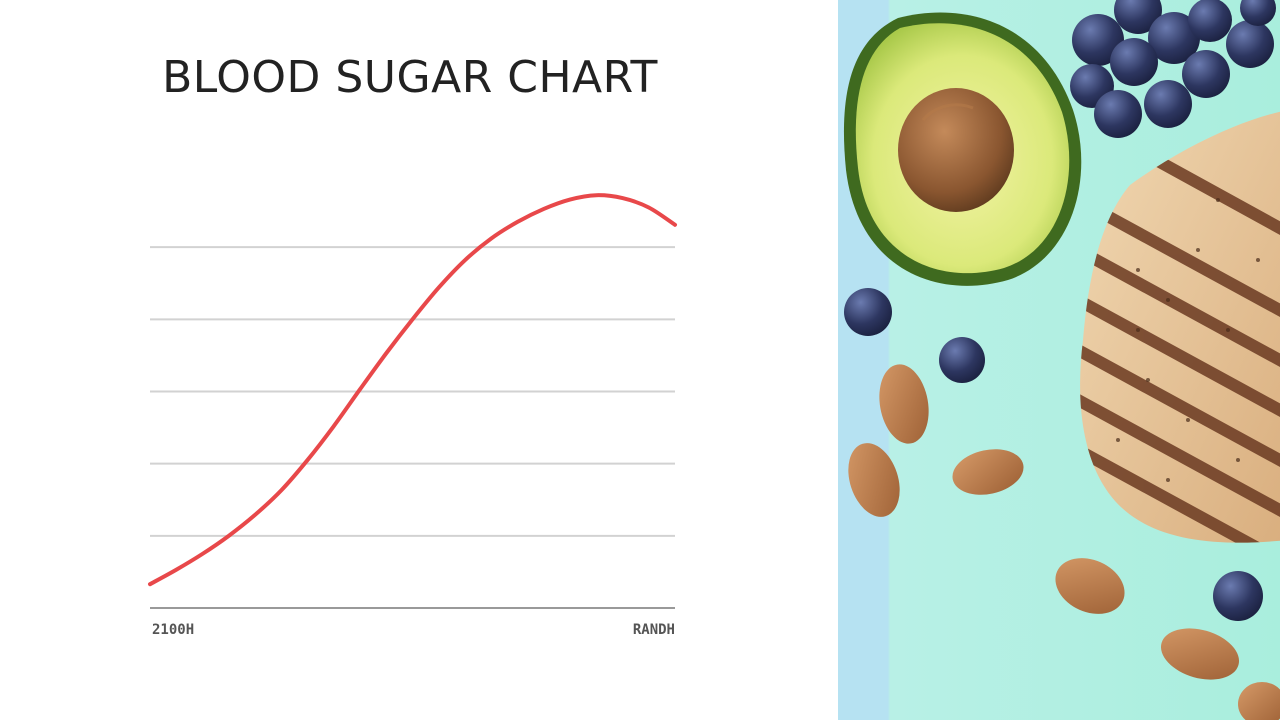  What do you see at coordinates (962, 149) in the screenshot?
I see `avocado-icon` at bounding box center [962, 149].